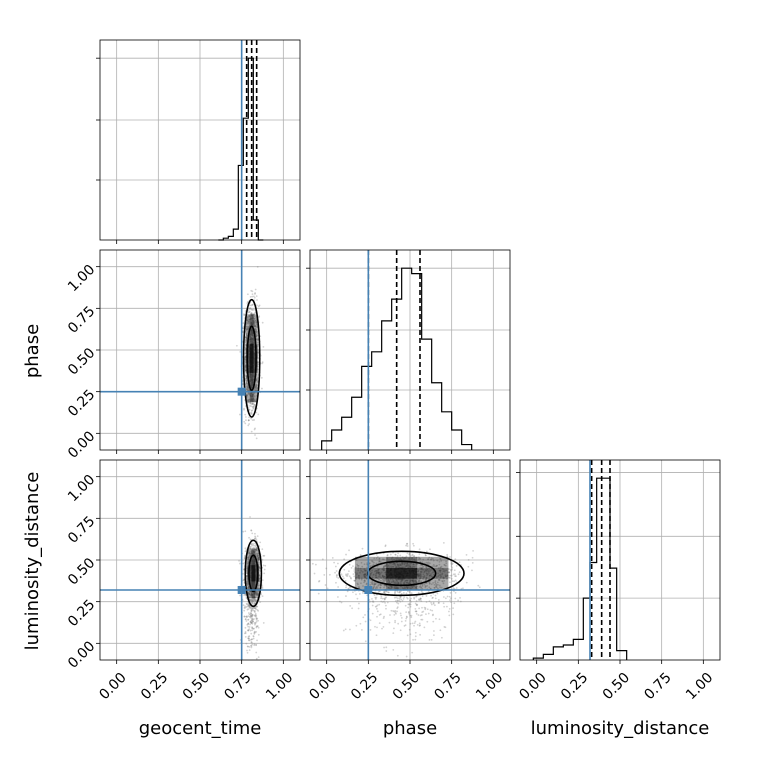 This screenshot has width=760, height=760. What do you see at coordinates (81, 654) in the screenshot?
I see `p20-yticklabel-0: 0.00` at bounding box center [81, 654].